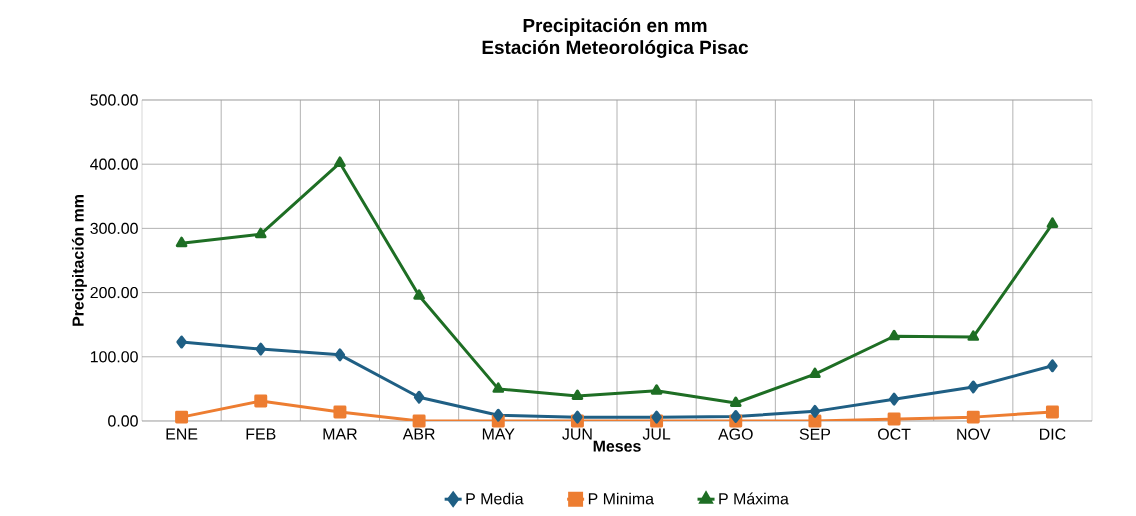 The width and height of the screenshot is (1136, 516). What do you see at coordinates (261, 434) in the screenshot?
I see `x-tick-label: FEB` at bounding box center [261, 434].